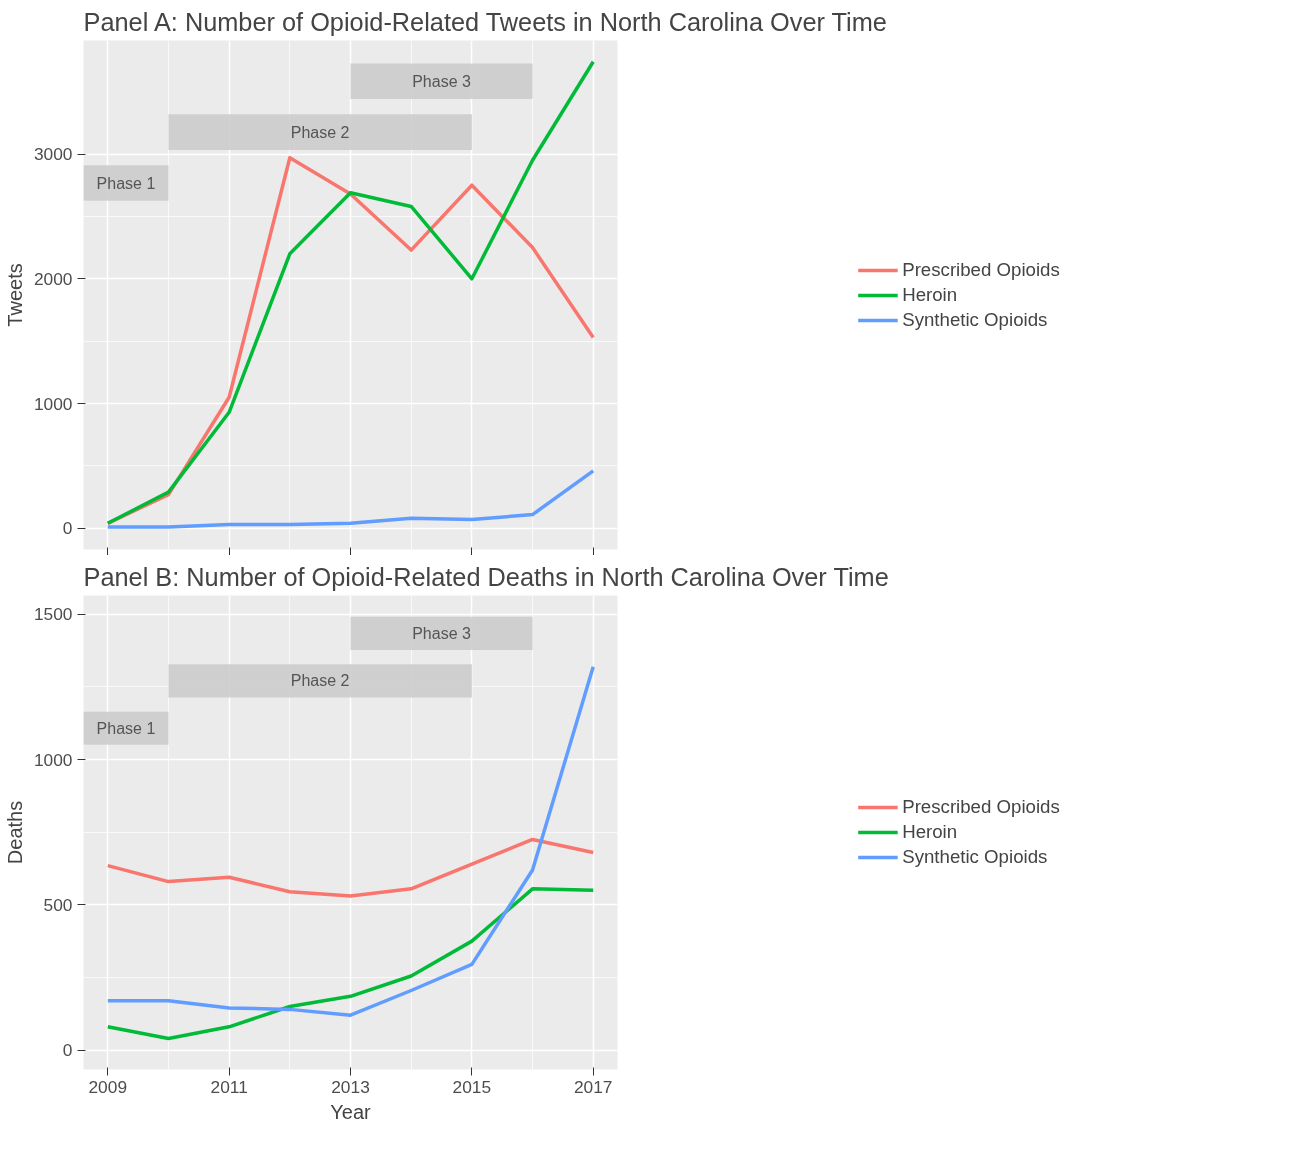 This screenshot has width=1304, height=1162. Describe the element at coordinates (472, 1086) in the screenshot. I see `x-tick-label: 2015` at that location.